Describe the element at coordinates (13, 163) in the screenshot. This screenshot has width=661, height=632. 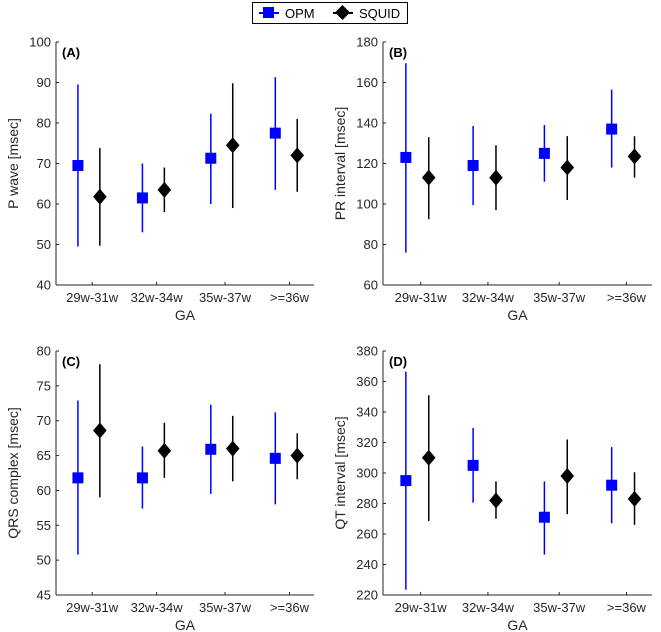
I see `y-axis-label: P wave [msec]` at that location.